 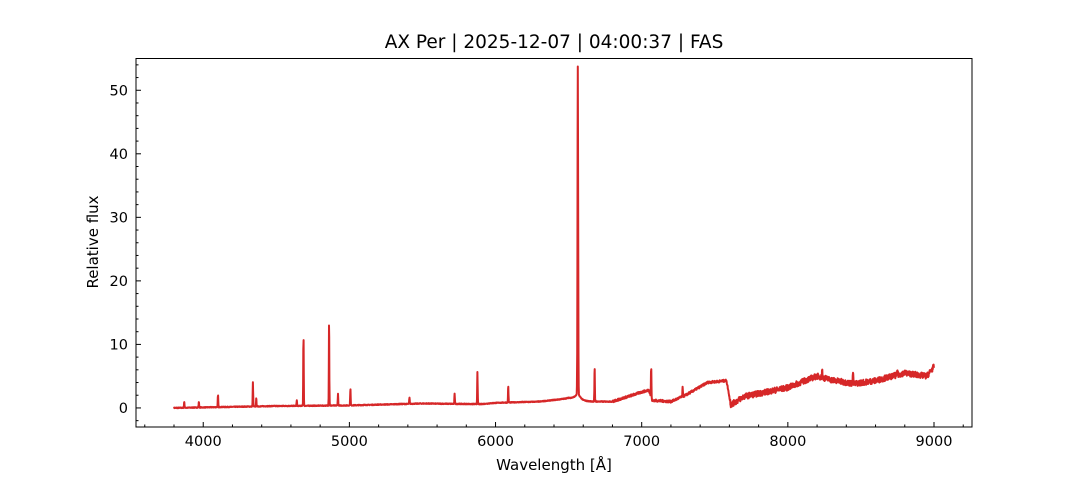 What do you see at coordinates (349, 442) in the screenshot?
I see `x-tick-label: 5000` at bounding box center [349, 442].